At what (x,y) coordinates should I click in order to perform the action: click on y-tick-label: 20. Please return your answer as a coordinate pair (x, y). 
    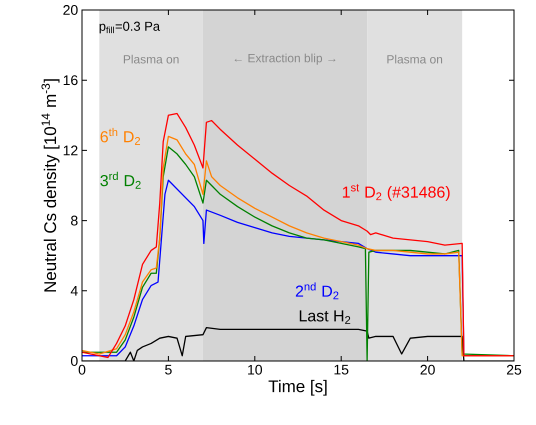
    Looking at the image, I should click on (70, 10).